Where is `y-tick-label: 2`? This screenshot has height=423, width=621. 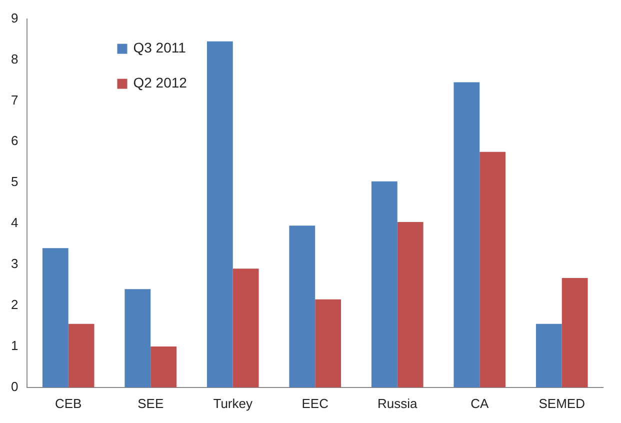 y-tick-label: 2 is located at coordinates (14, 304).